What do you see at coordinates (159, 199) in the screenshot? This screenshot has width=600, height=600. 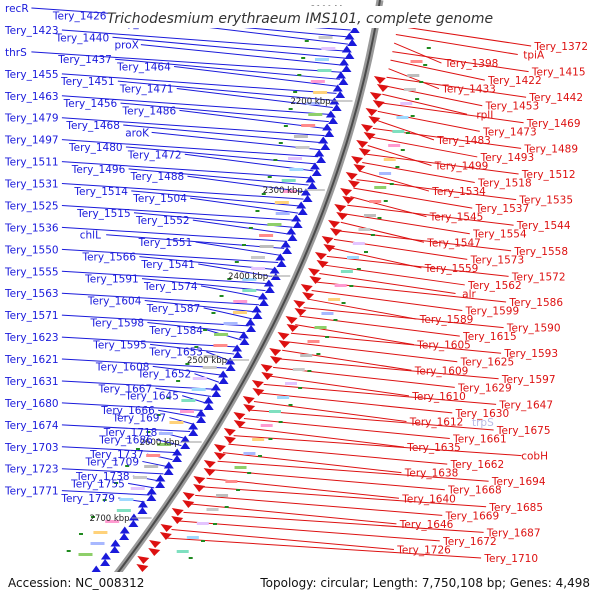 I see `gene-label: Tery_1504` at bounding box center [159, 199].